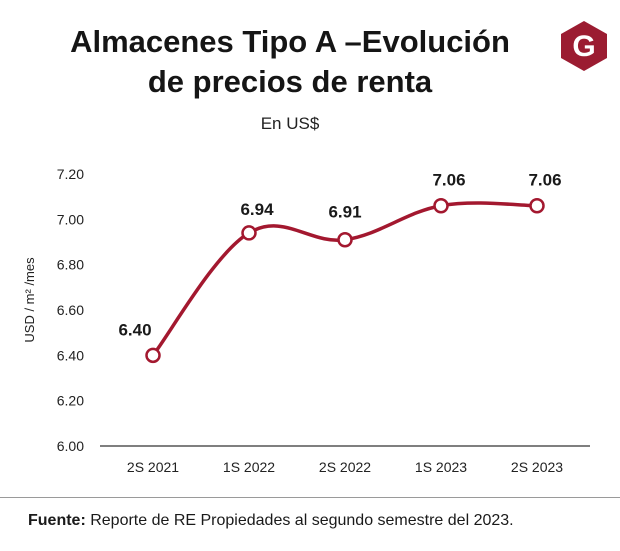 The height and width of the screenshot is (551, 620). I want to click on y-axis-ticks: 6.00 6.20 6.40 6.60 6.80 7.00 7.20, so click(70, 310).